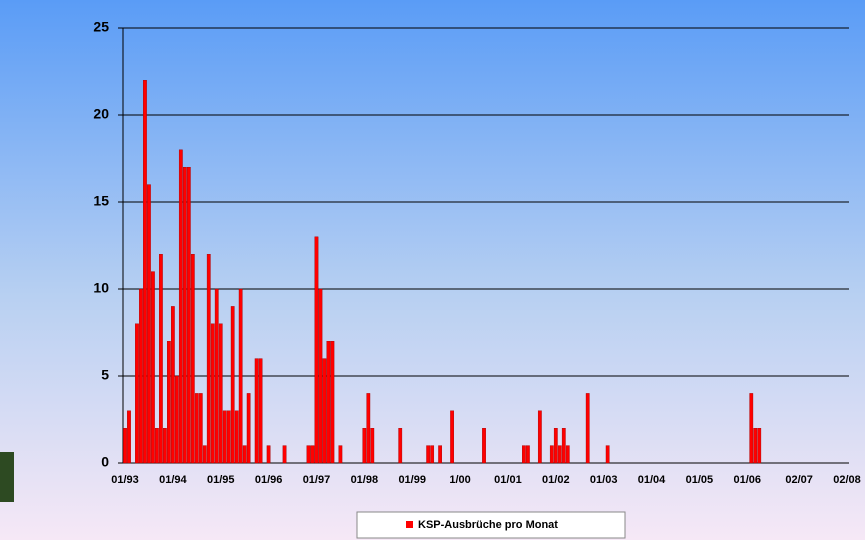 This screenshot has height=540, width=865. I want to click on y-tick-label: 15, so click(101, 201).